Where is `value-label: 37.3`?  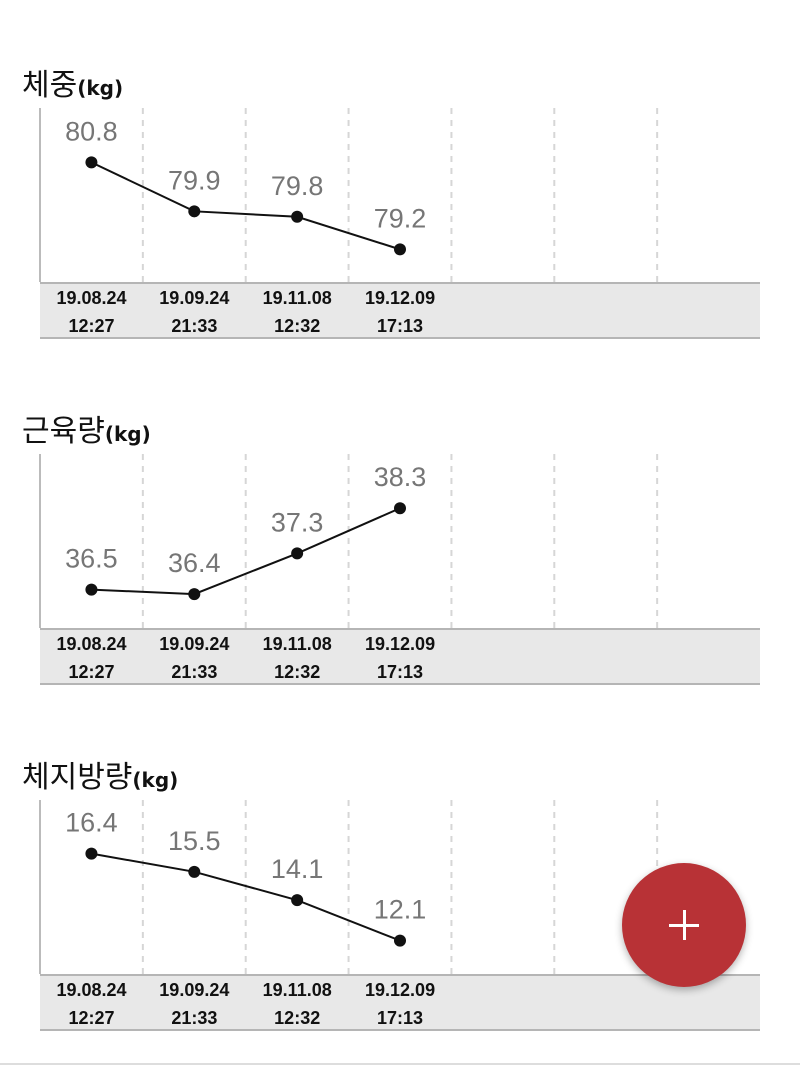 value-label: 37.3 is located at coordinates (297, 522).